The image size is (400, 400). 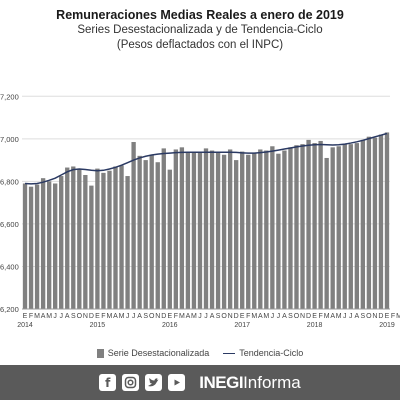 I want to click on y-tick-label: 6,200, so click(x=9, y=309).